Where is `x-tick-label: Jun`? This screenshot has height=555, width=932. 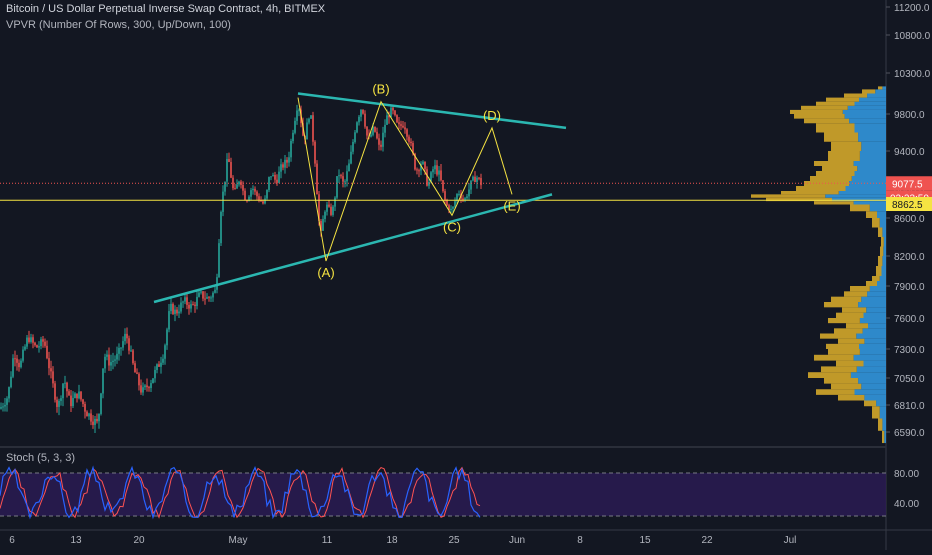
x-tick-label: Jun is located at coordinates (517, 540).